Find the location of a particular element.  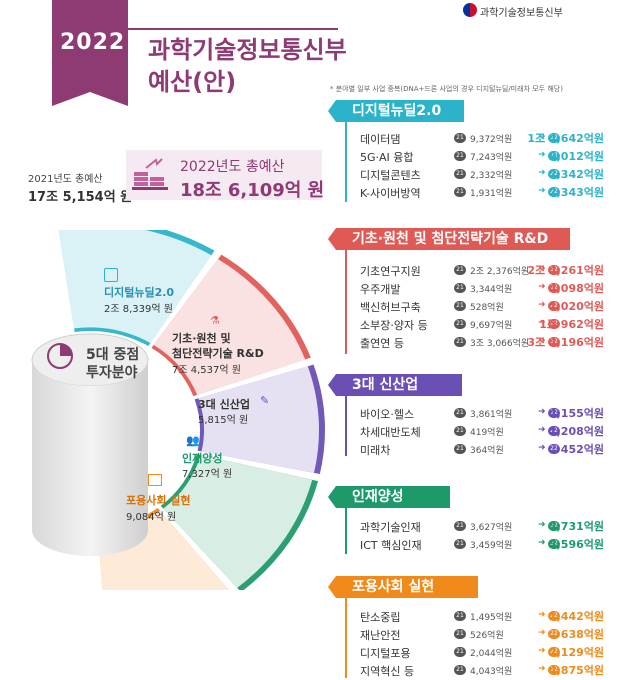

test-tube-icon: ✎ is located at coordinates (265, 400).